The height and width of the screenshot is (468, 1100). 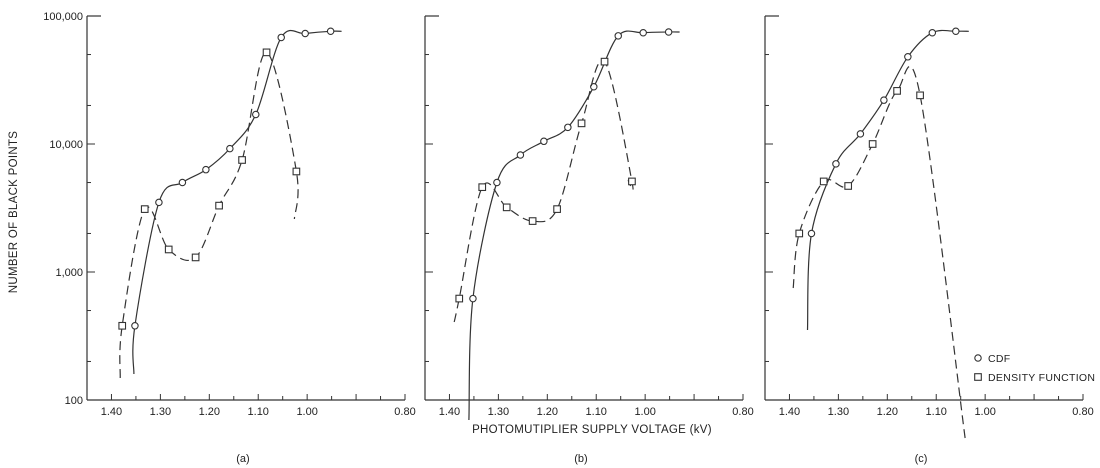 What do you see at coordinates (66, 145) in the screenshot?
I see `y-tick-label: 10,000` at bounding box center [66, 145].